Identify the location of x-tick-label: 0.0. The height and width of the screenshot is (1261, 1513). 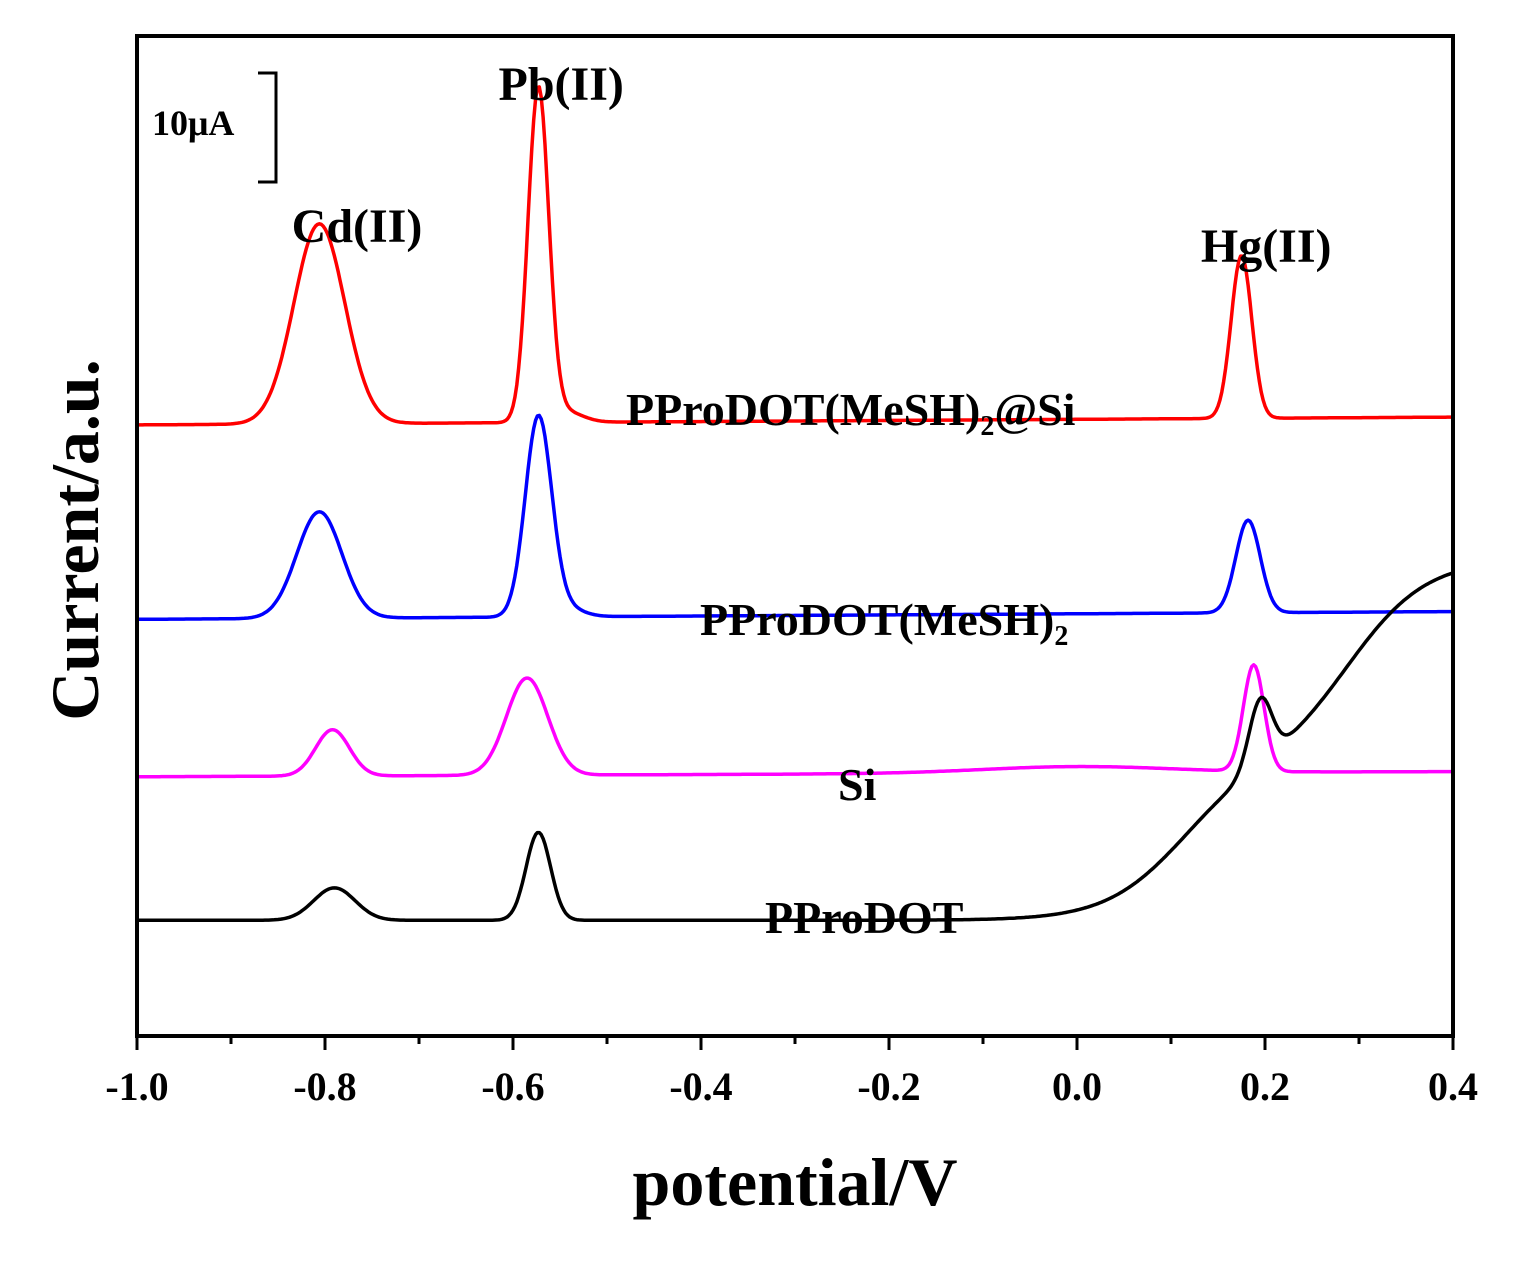
(1077, 1086).